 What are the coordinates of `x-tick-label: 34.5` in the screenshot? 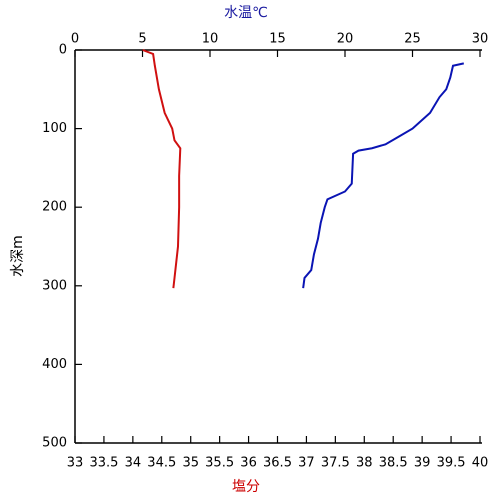 It's located at (161, 463).